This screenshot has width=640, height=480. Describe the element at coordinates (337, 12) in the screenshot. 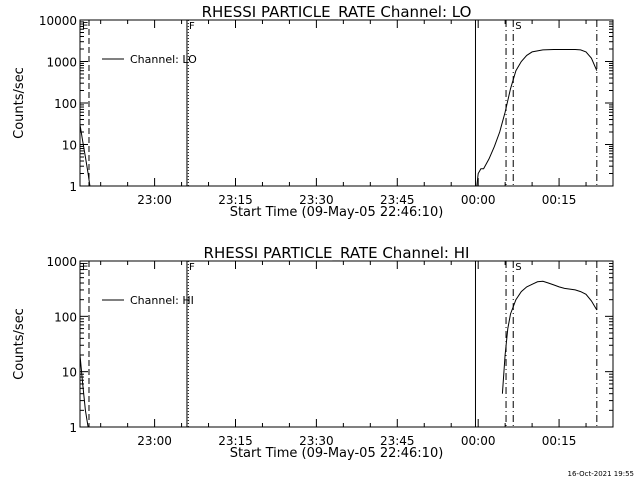

I see `chart-title: RHESSI PARTICLE_RATE Channel: LO` at that location.